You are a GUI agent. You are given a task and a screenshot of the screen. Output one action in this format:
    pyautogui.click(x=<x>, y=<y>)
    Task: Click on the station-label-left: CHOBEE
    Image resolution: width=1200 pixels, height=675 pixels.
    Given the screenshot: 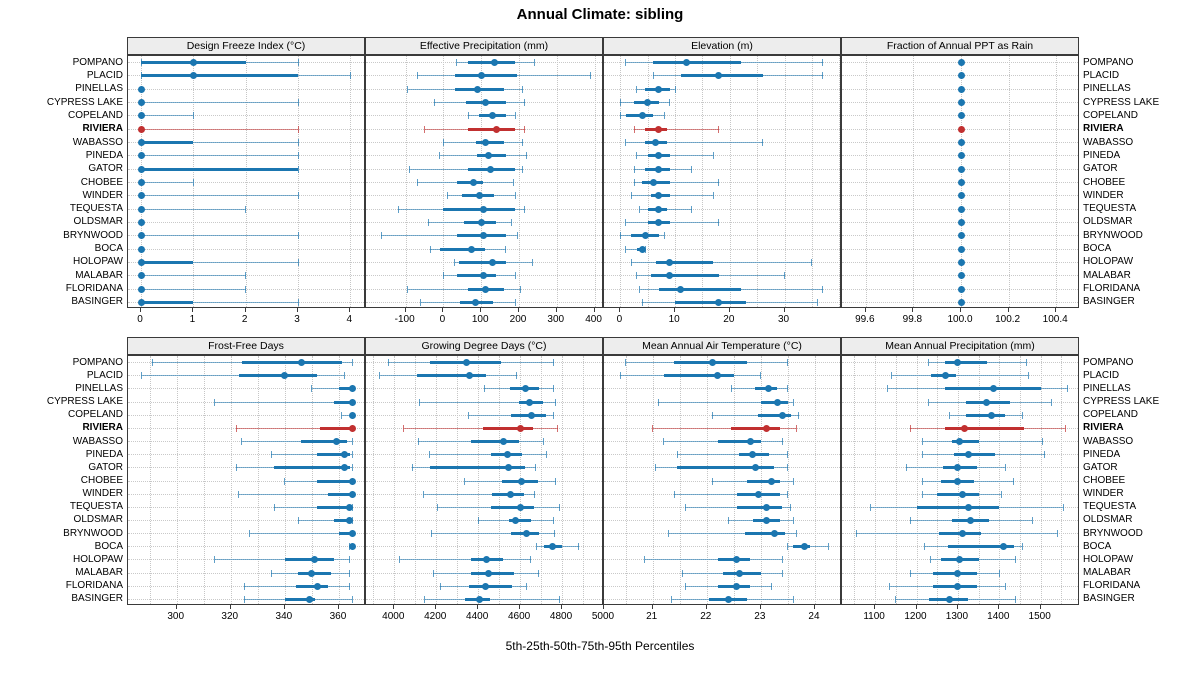 What is the action you would take?
    pyautogui.click(x=101, y=182)
    